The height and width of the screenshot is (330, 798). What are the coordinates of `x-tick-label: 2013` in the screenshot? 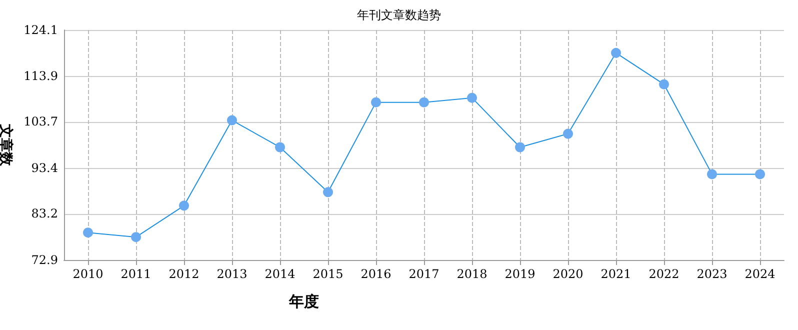 It's located at (232, 274).